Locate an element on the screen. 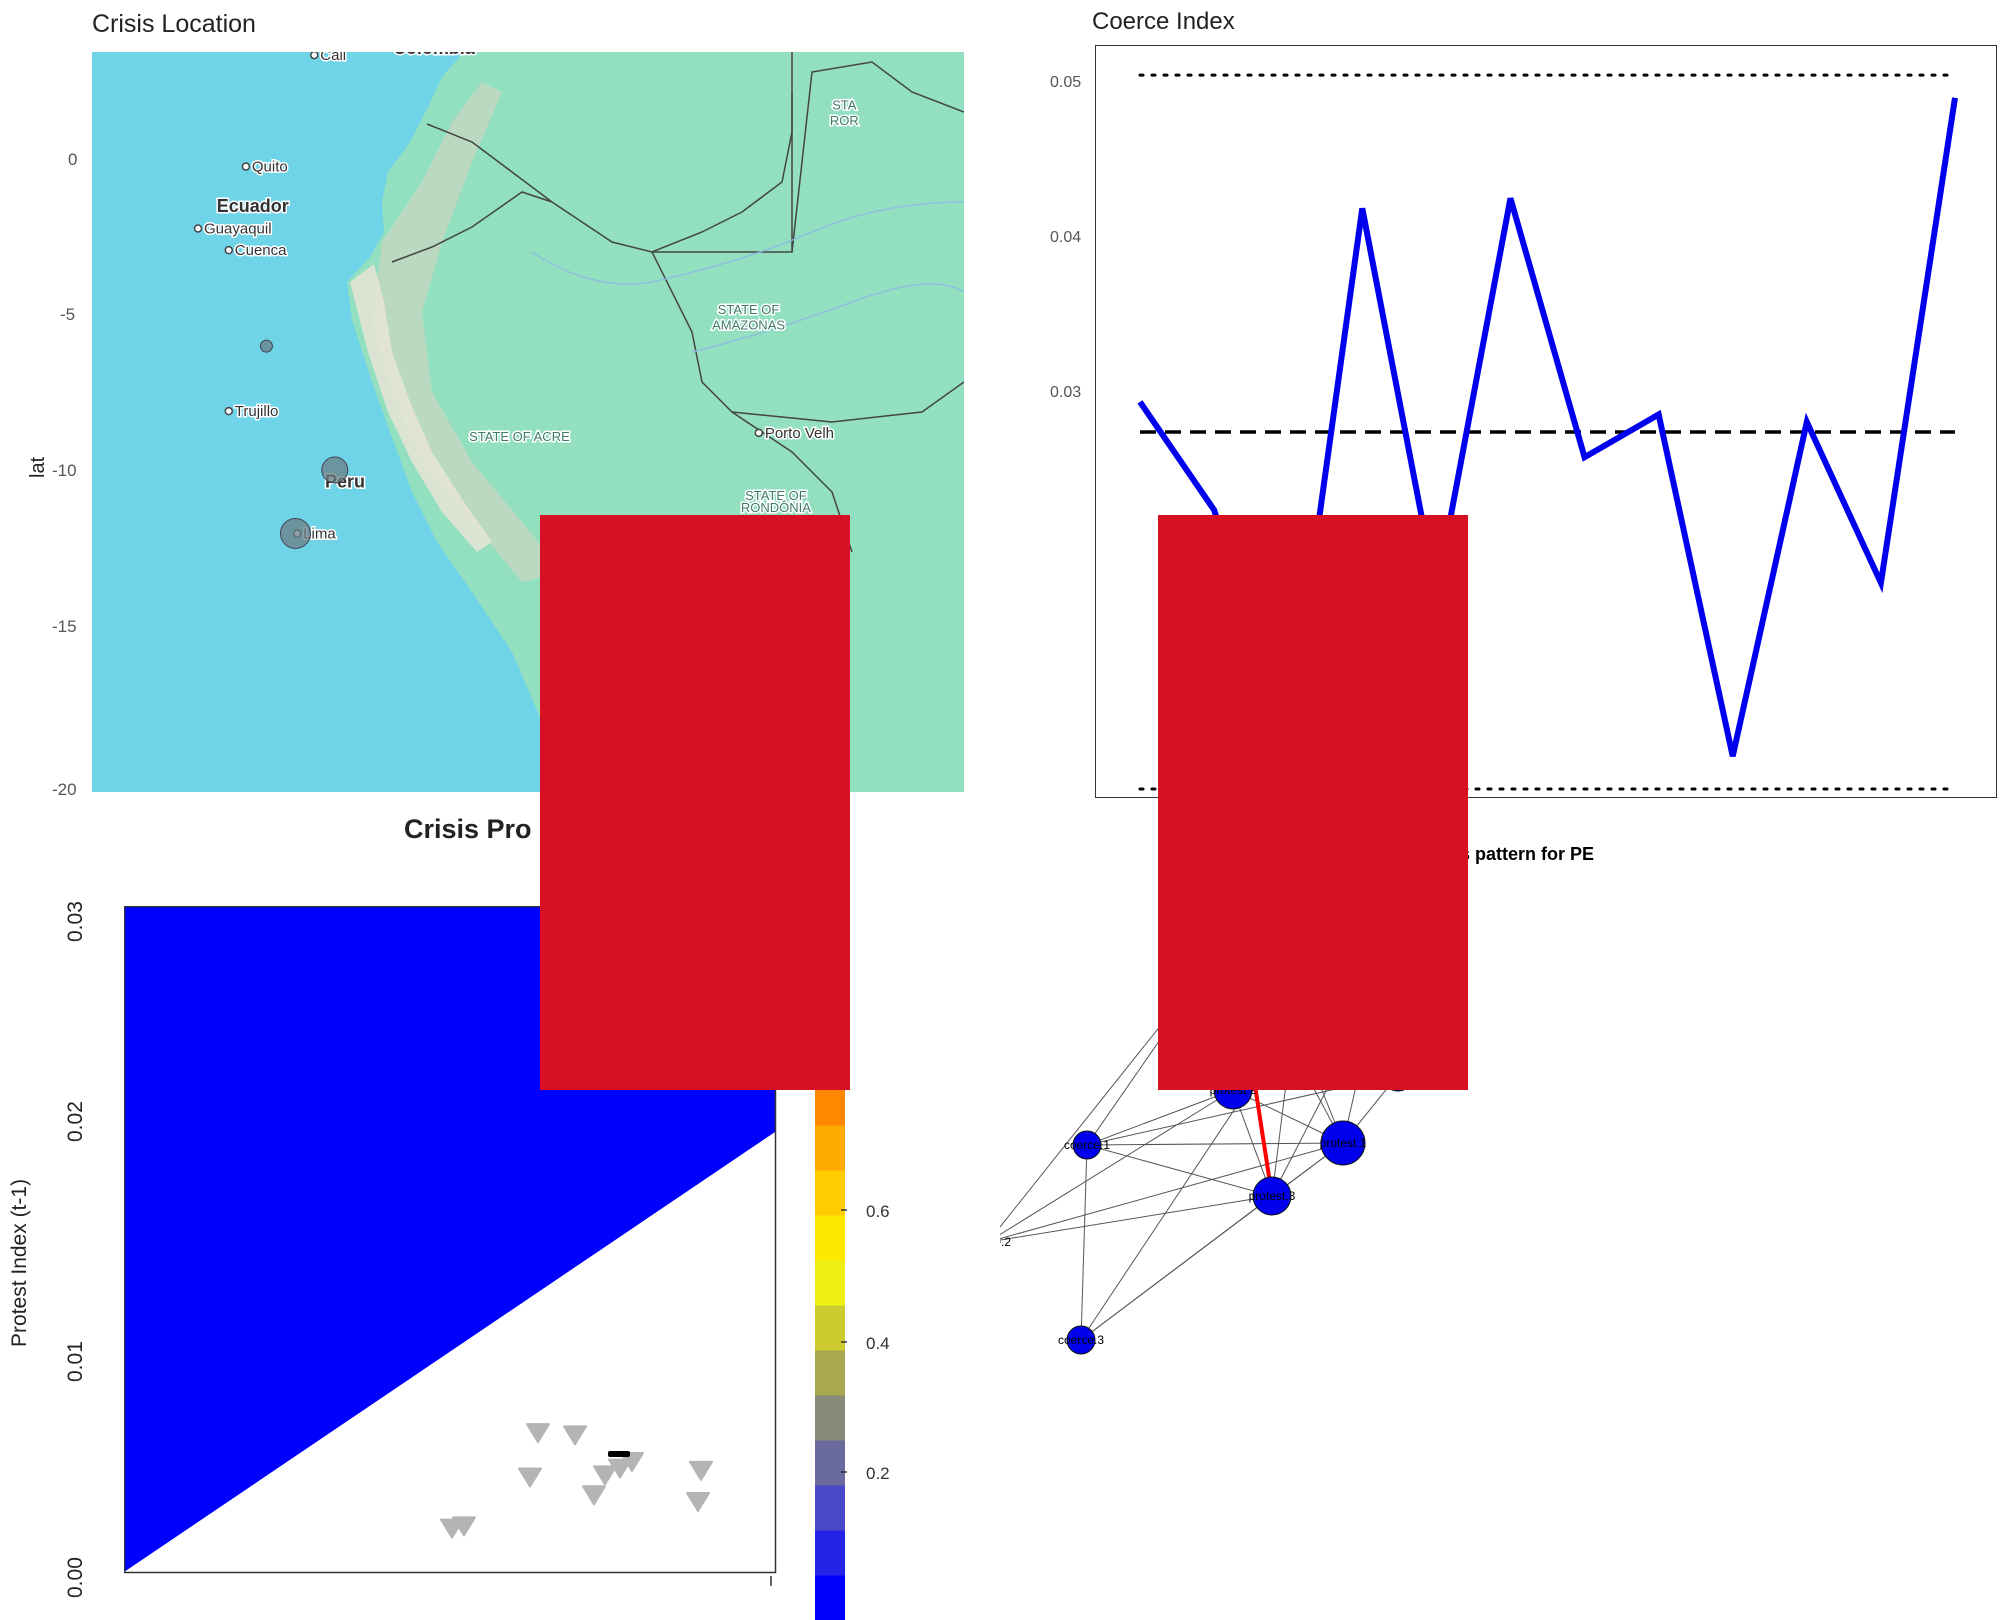 Image resolution: width=2000 pixels, height=1620 pixels. map-place-label: Ecuador is located at coordinates (253, 206).